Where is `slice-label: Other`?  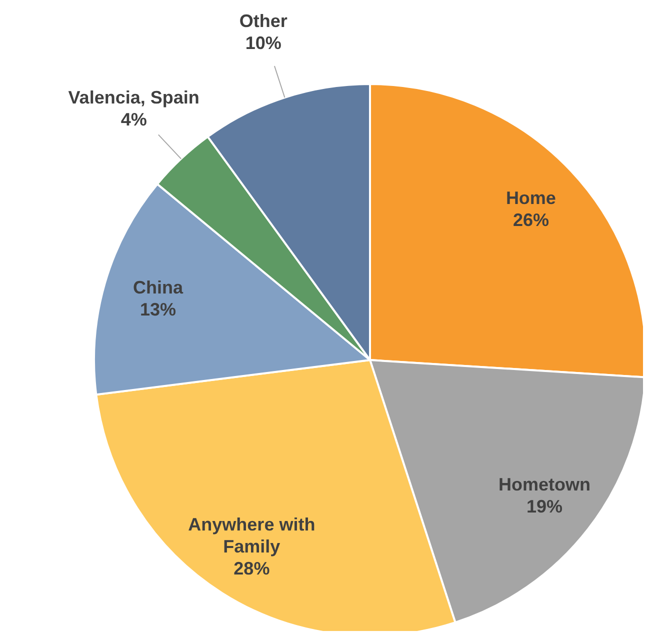 slice-label: Other is located at coordinates (263, 20).